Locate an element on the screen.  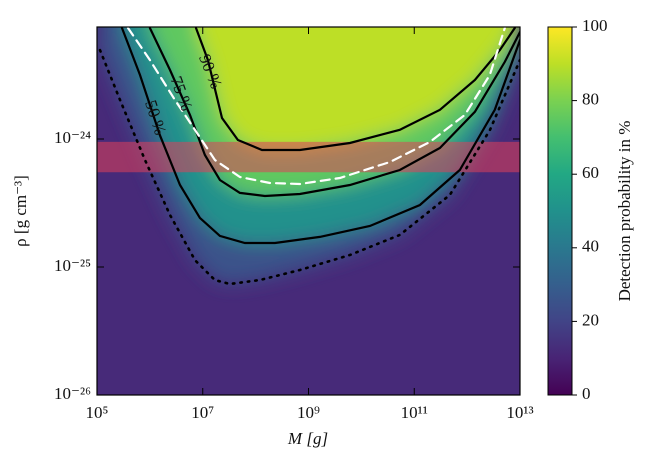
colorbar-tick-label: 20 is located at coordinates (590, 319).